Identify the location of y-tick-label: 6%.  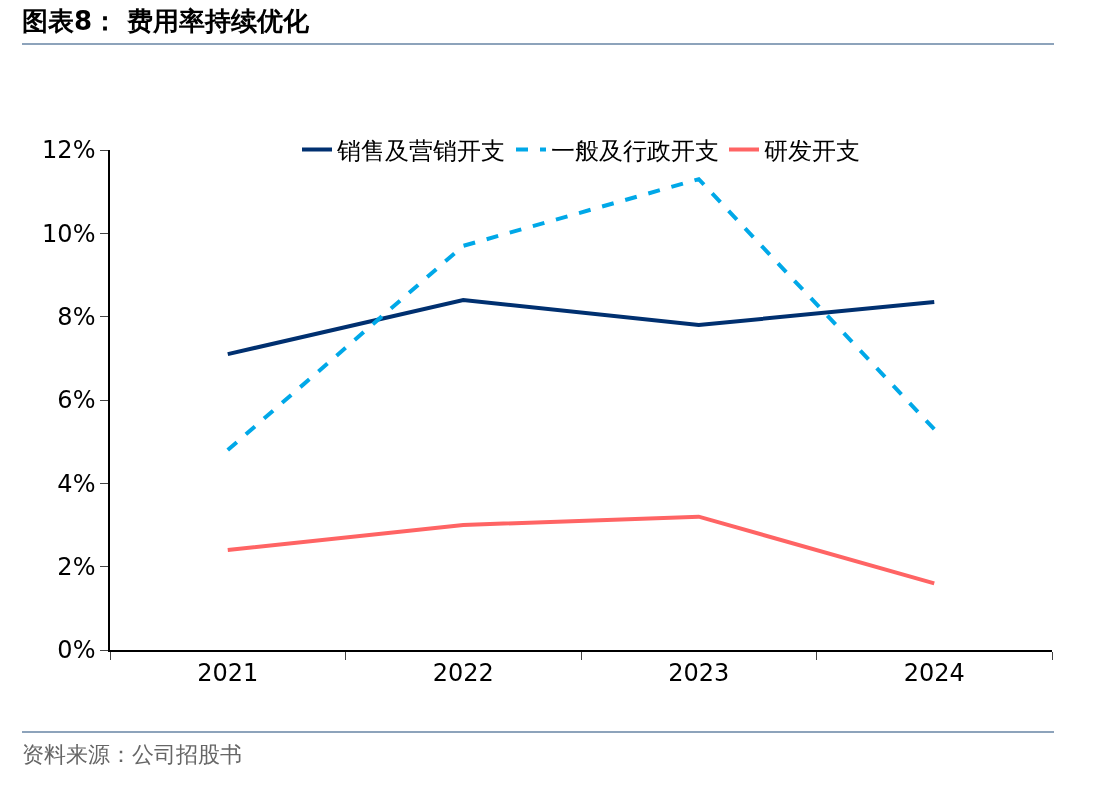
(76, 400).